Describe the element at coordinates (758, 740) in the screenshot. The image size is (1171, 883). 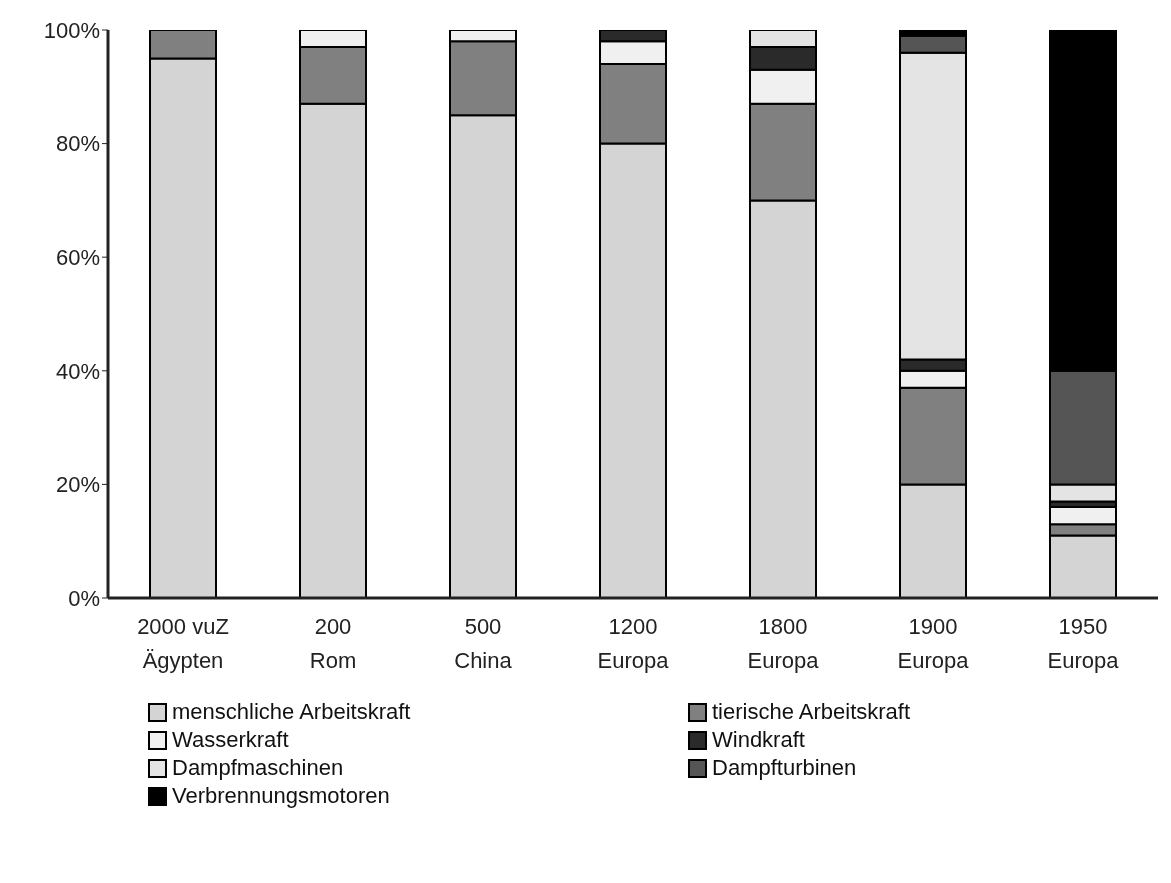
I see `legend-label: Windkraft` at that location.